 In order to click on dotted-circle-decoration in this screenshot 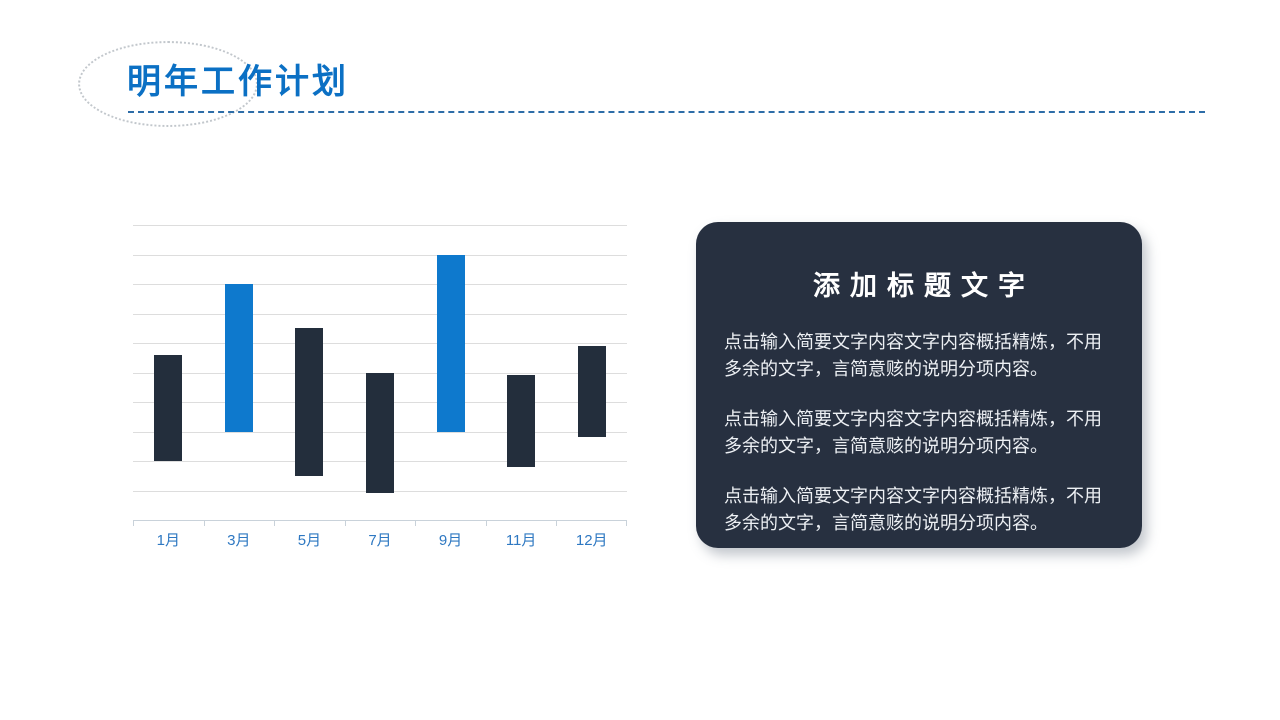, I will do `click(168, 84)`.